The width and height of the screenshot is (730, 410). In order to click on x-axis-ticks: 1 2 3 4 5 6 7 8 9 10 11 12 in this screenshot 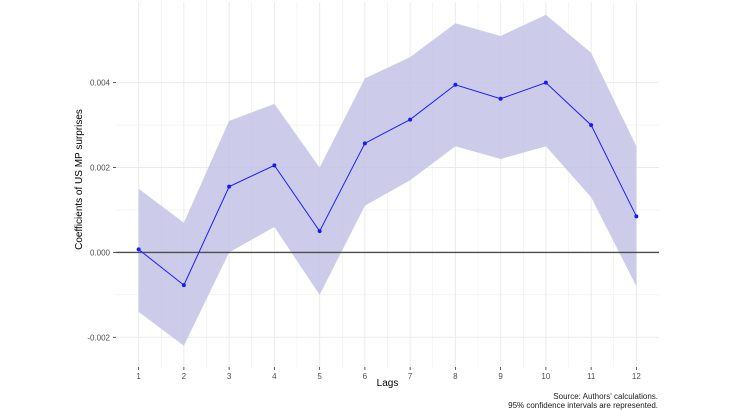, I will do `click(388, 374)`.